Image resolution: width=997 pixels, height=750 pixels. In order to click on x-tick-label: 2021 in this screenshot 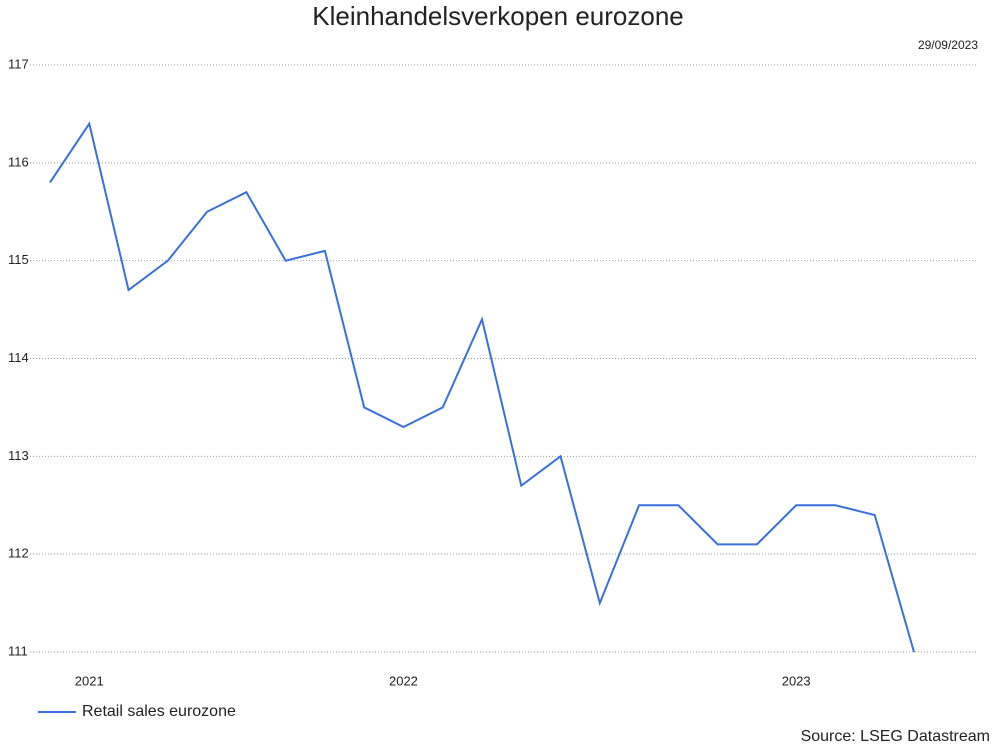, I will do `click(89, 680)`.